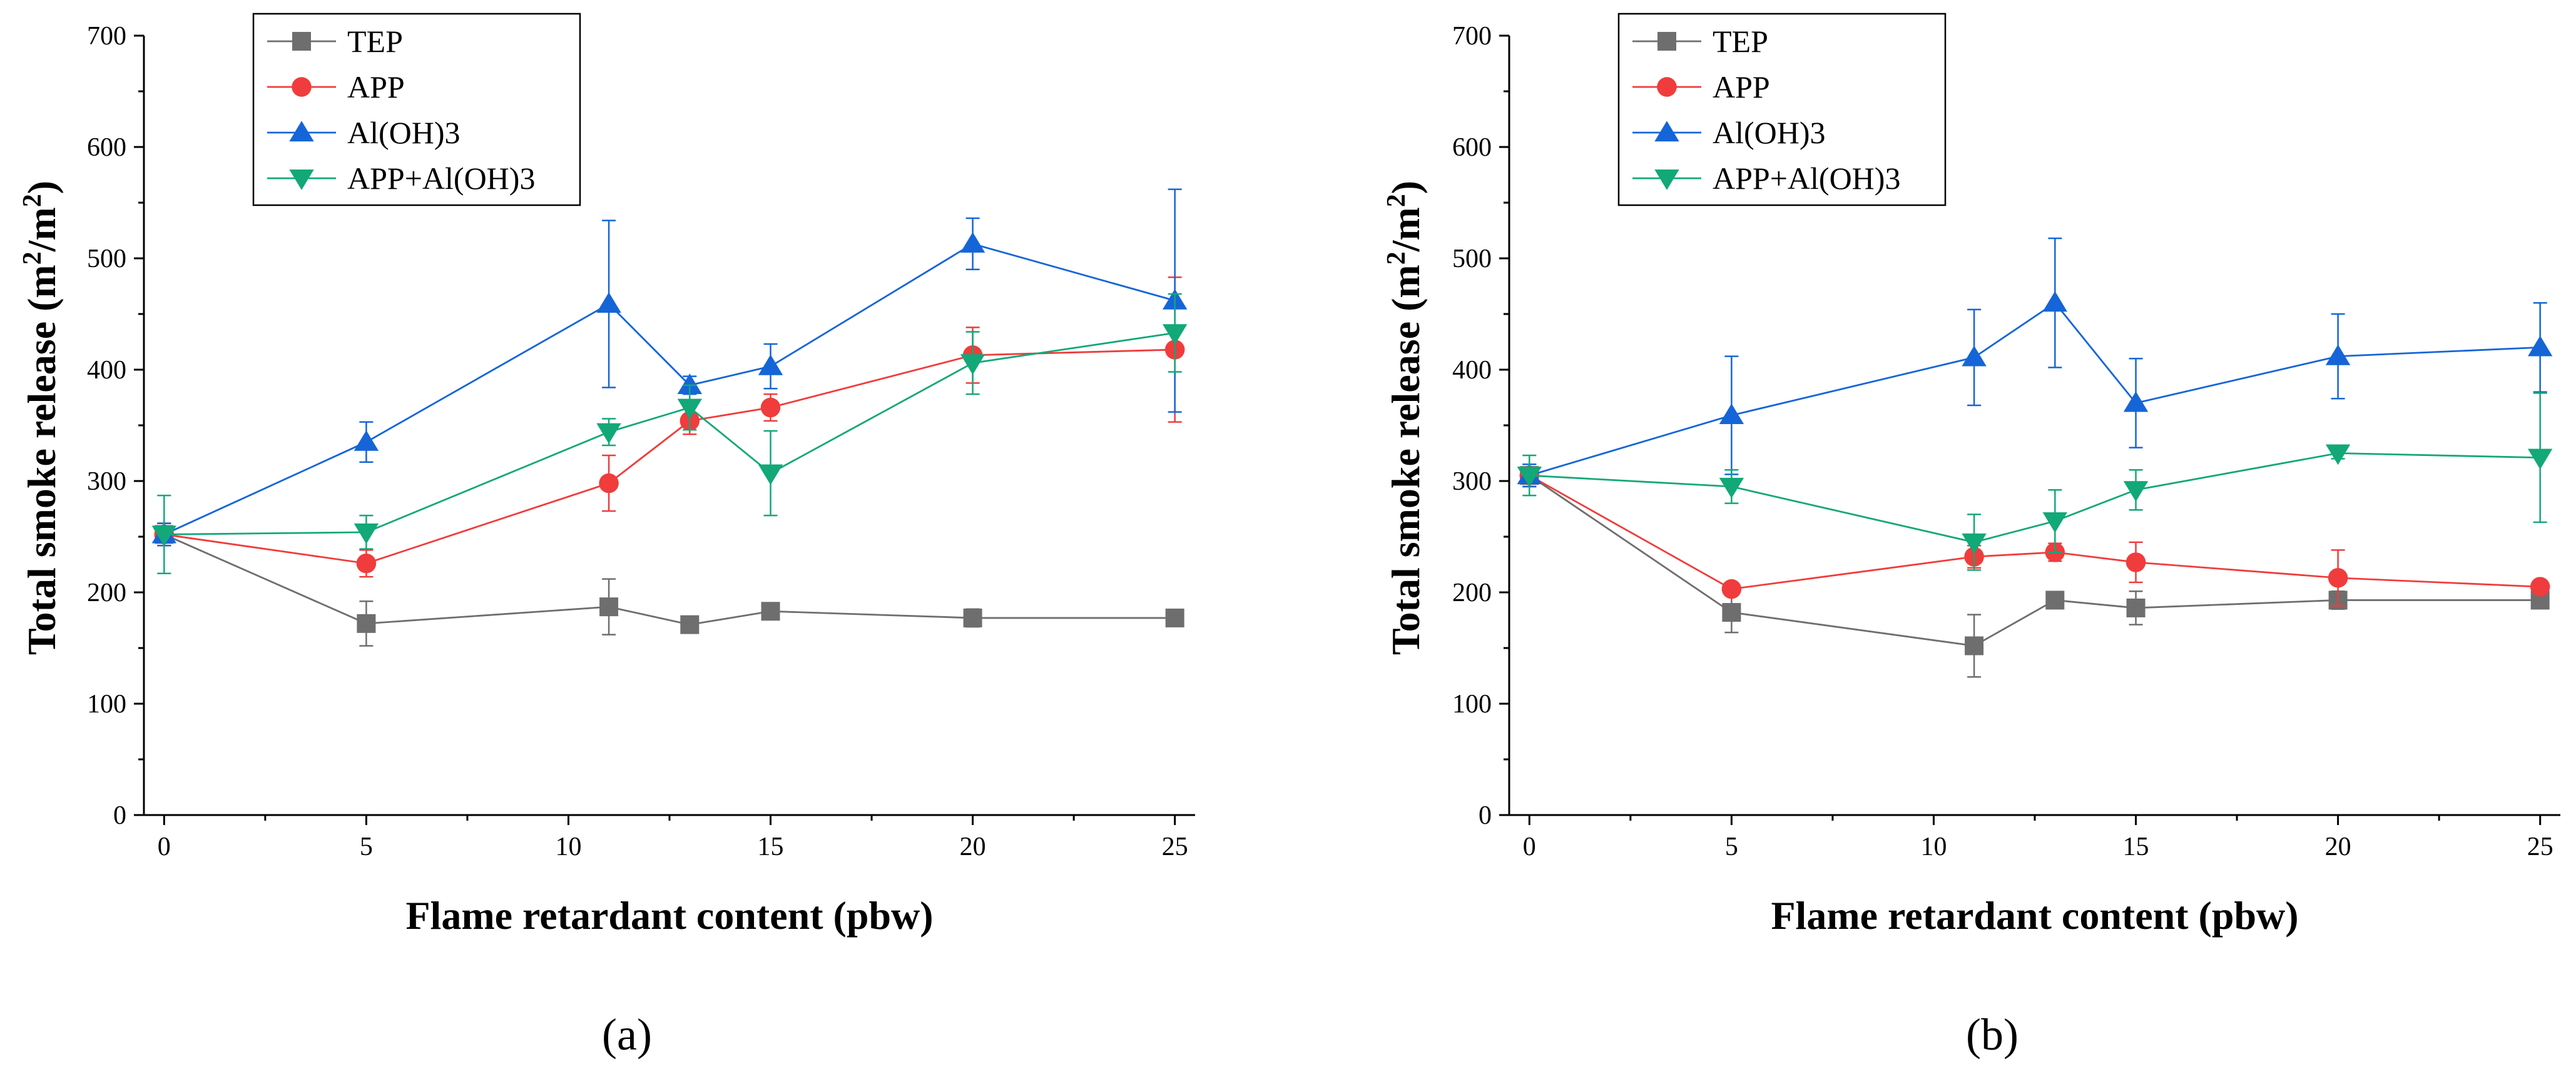  I want to click on y-tick-label: 100, so click(107, 704).